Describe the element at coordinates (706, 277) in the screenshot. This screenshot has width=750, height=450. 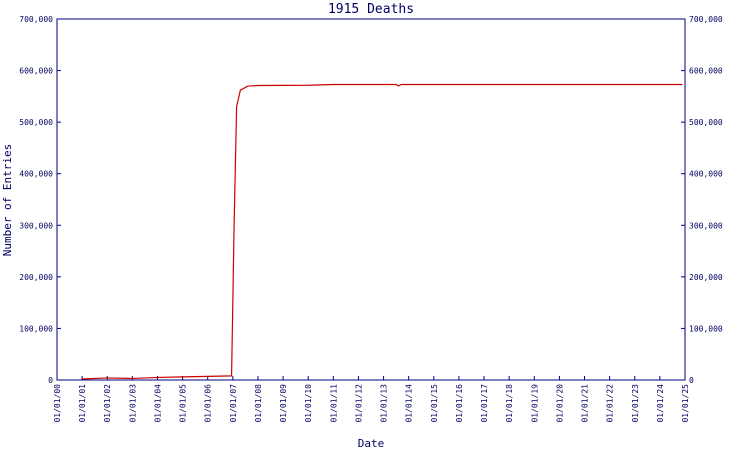
I see `y2-tick-label: 200,000` at that location.